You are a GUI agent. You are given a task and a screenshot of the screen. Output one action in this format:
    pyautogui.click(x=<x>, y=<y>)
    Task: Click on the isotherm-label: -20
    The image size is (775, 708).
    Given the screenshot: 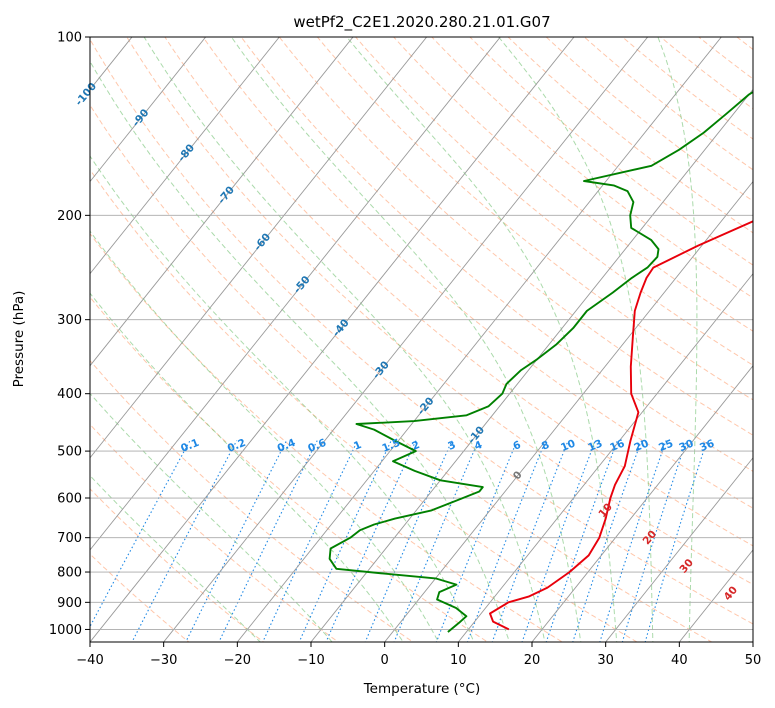 What is the action you would take?
    pyautogui.click(x=425, y=406)
    